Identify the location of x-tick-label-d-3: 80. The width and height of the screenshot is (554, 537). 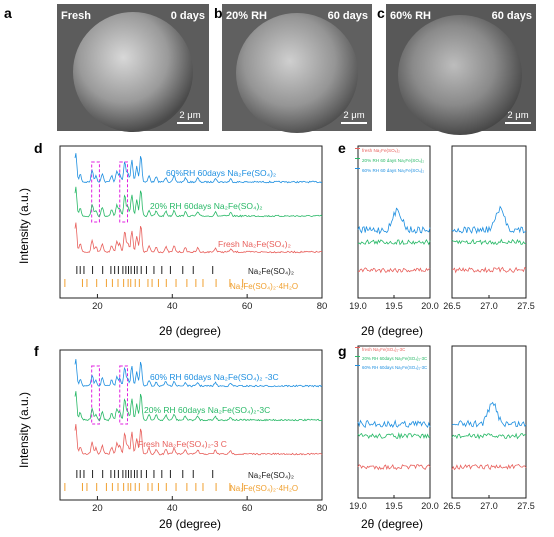
(322, 306).